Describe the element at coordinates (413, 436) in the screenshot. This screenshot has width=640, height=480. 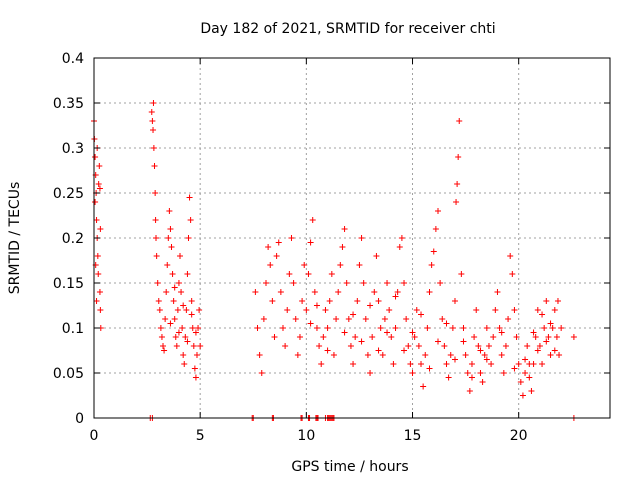
I see `x-tick-label: 15` at that location.